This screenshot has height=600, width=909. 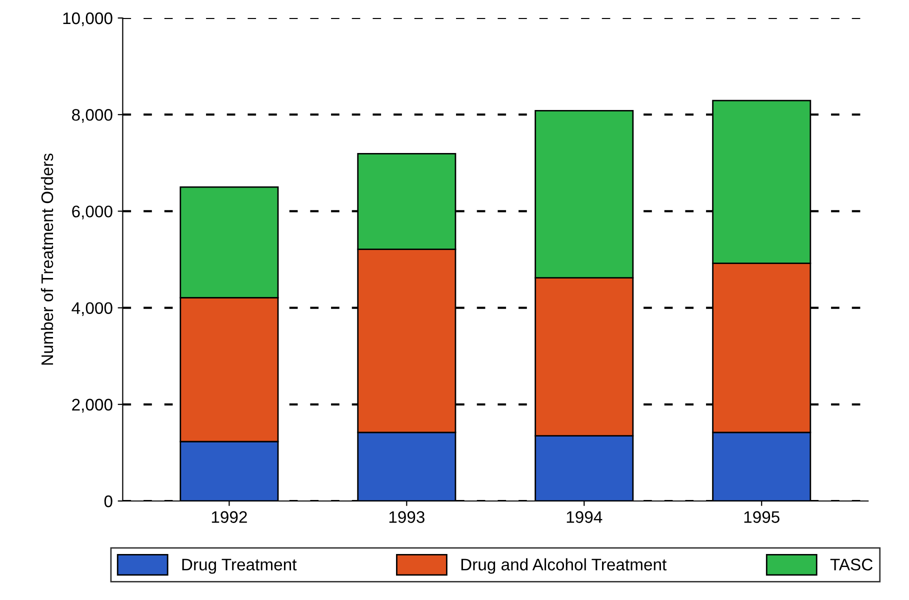 I want to click on y-tick-label: 0, so click(x=108, y=501).